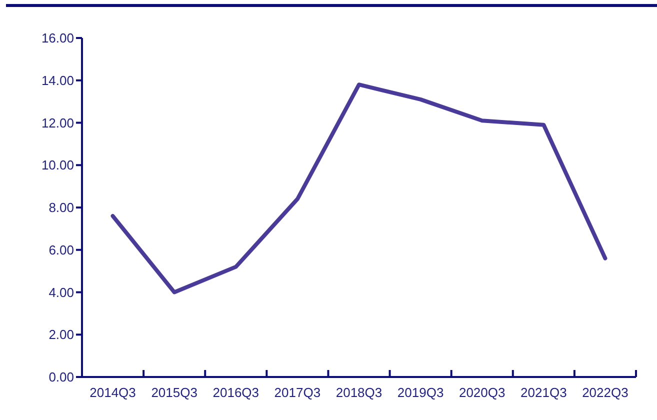 The height and width of the screenshot is (420, 657). I want to click on y-tick-label: 2.00, so click(61, 334).